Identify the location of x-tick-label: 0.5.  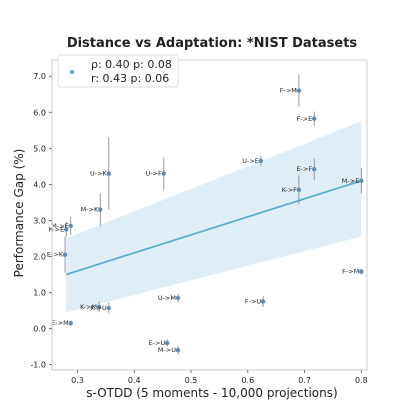
(191, 380).